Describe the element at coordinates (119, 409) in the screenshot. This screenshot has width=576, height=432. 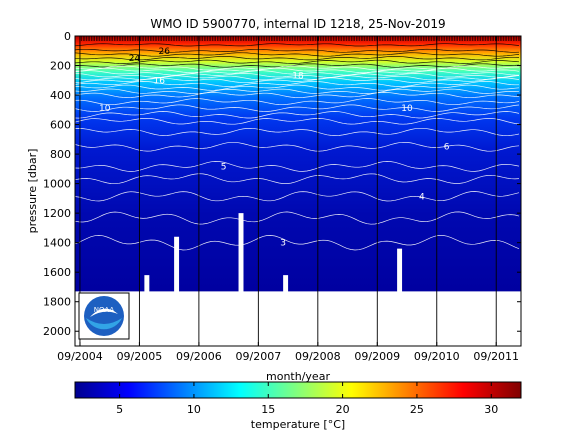
I see `colorbar-tick-label: 5` at that location.